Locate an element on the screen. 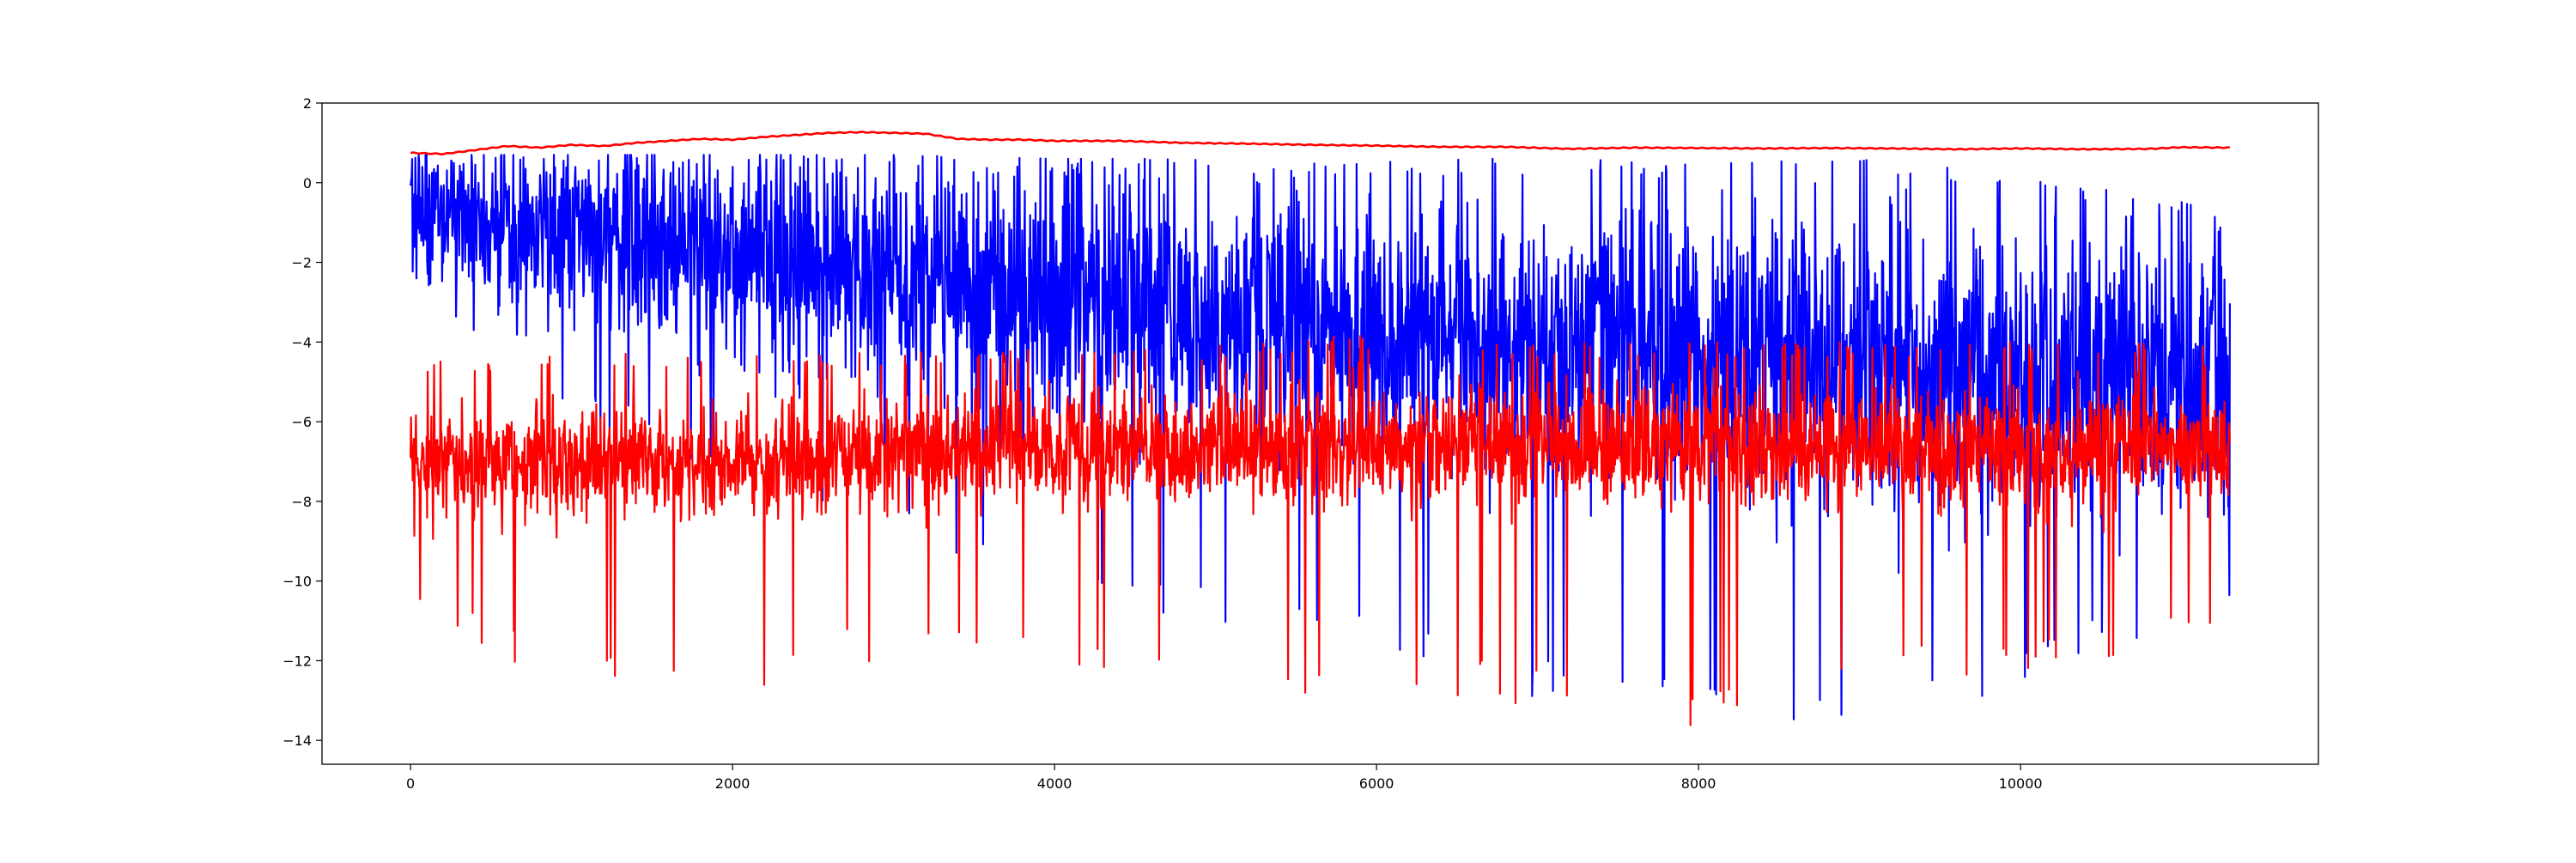  x-tick-label: 0 is located at coordinates (410, 784).